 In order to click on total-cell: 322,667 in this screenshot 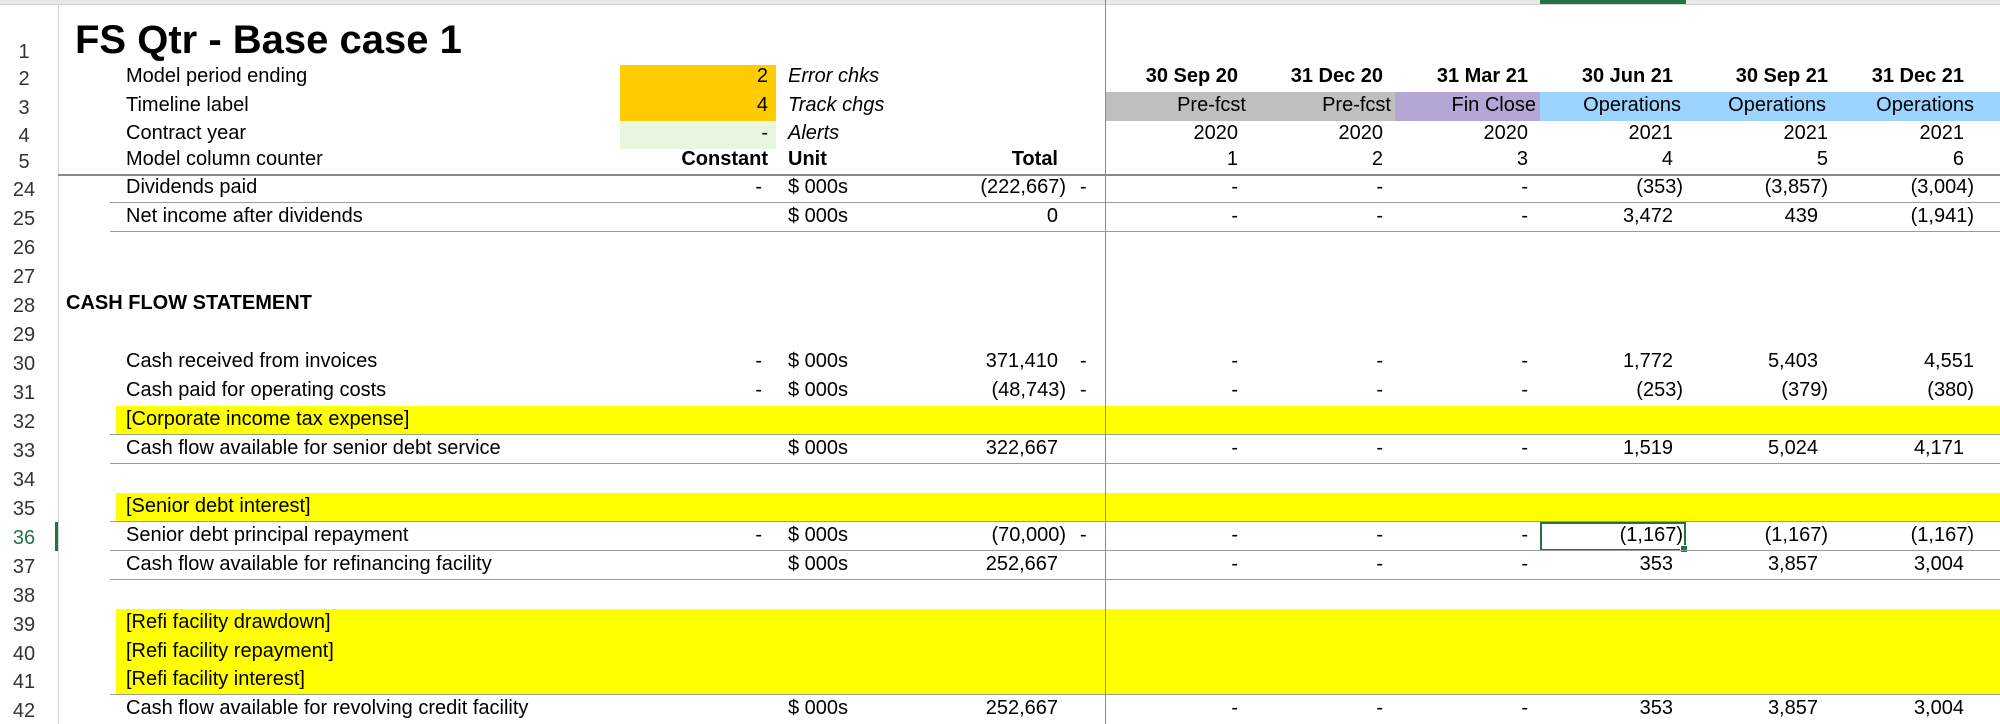, I will do `click(1021, 448)`.